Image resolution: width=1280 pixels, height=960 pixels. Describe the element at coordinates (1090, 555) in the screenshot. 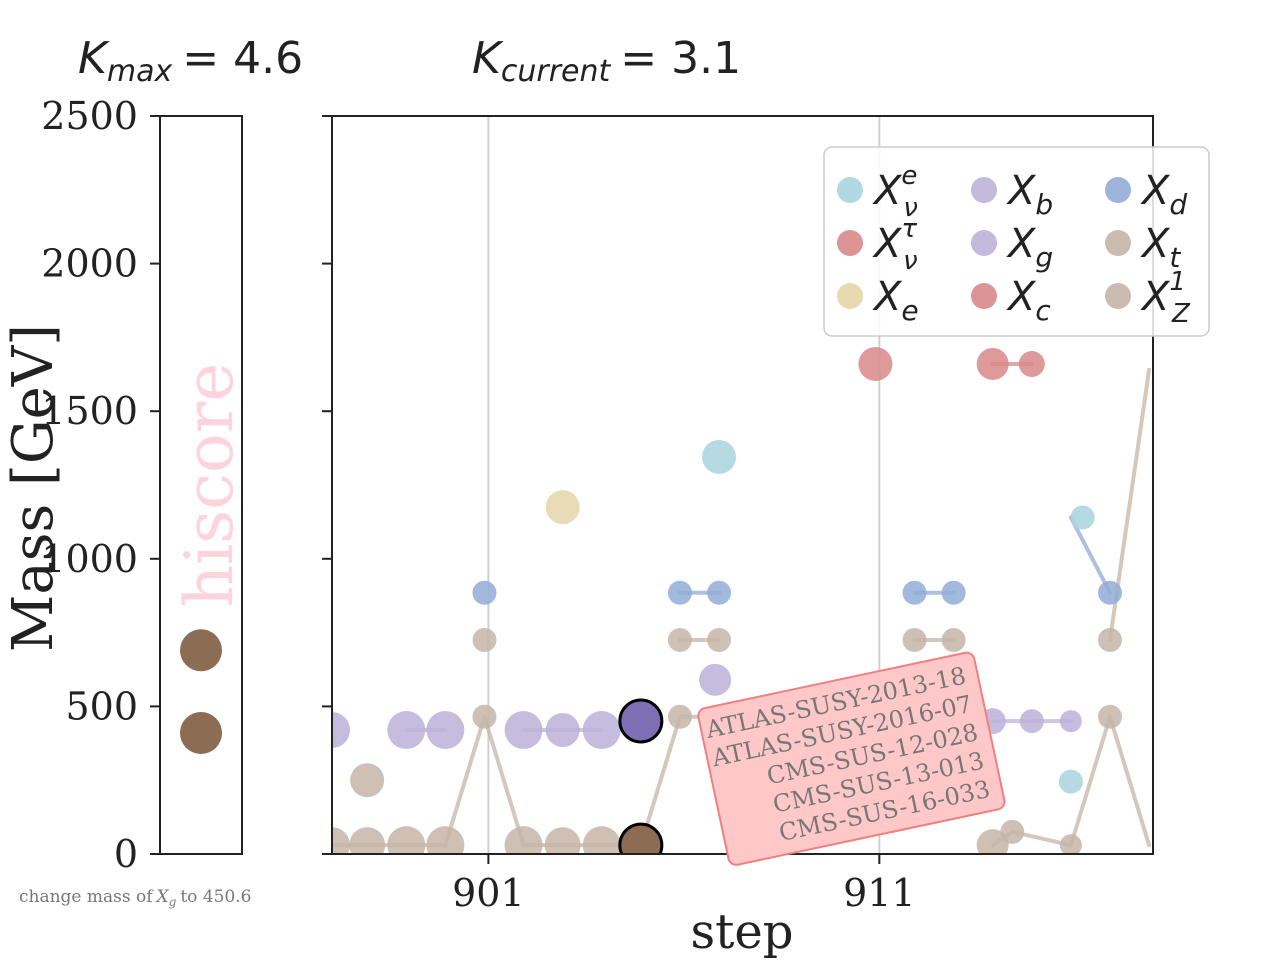

I see `series-line` at that location.